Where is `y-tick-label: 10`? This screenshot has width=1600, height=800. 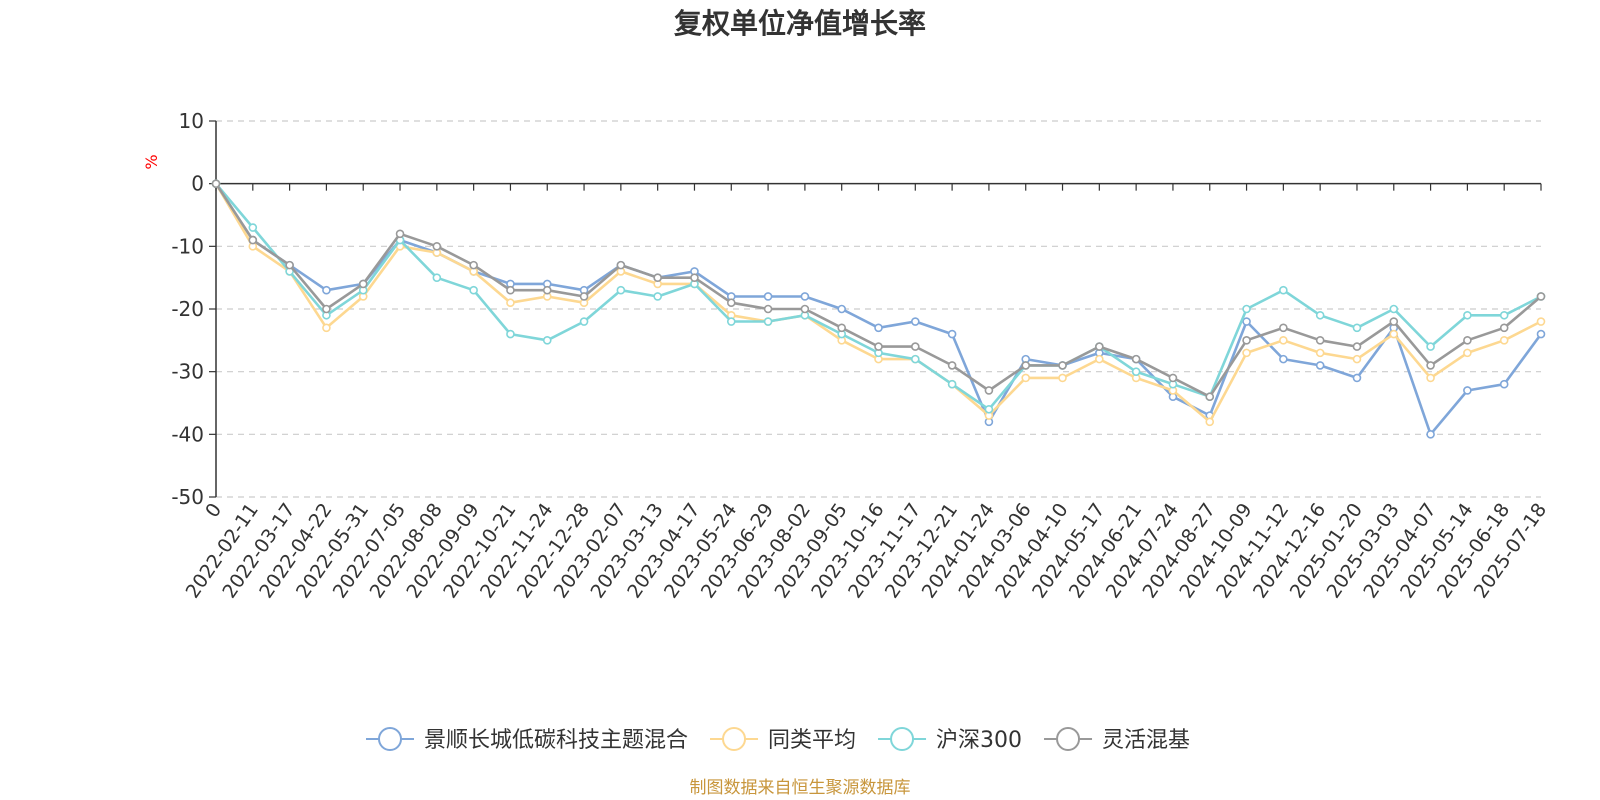 y-tick-label: 10 is located at coordinates (191, 121).